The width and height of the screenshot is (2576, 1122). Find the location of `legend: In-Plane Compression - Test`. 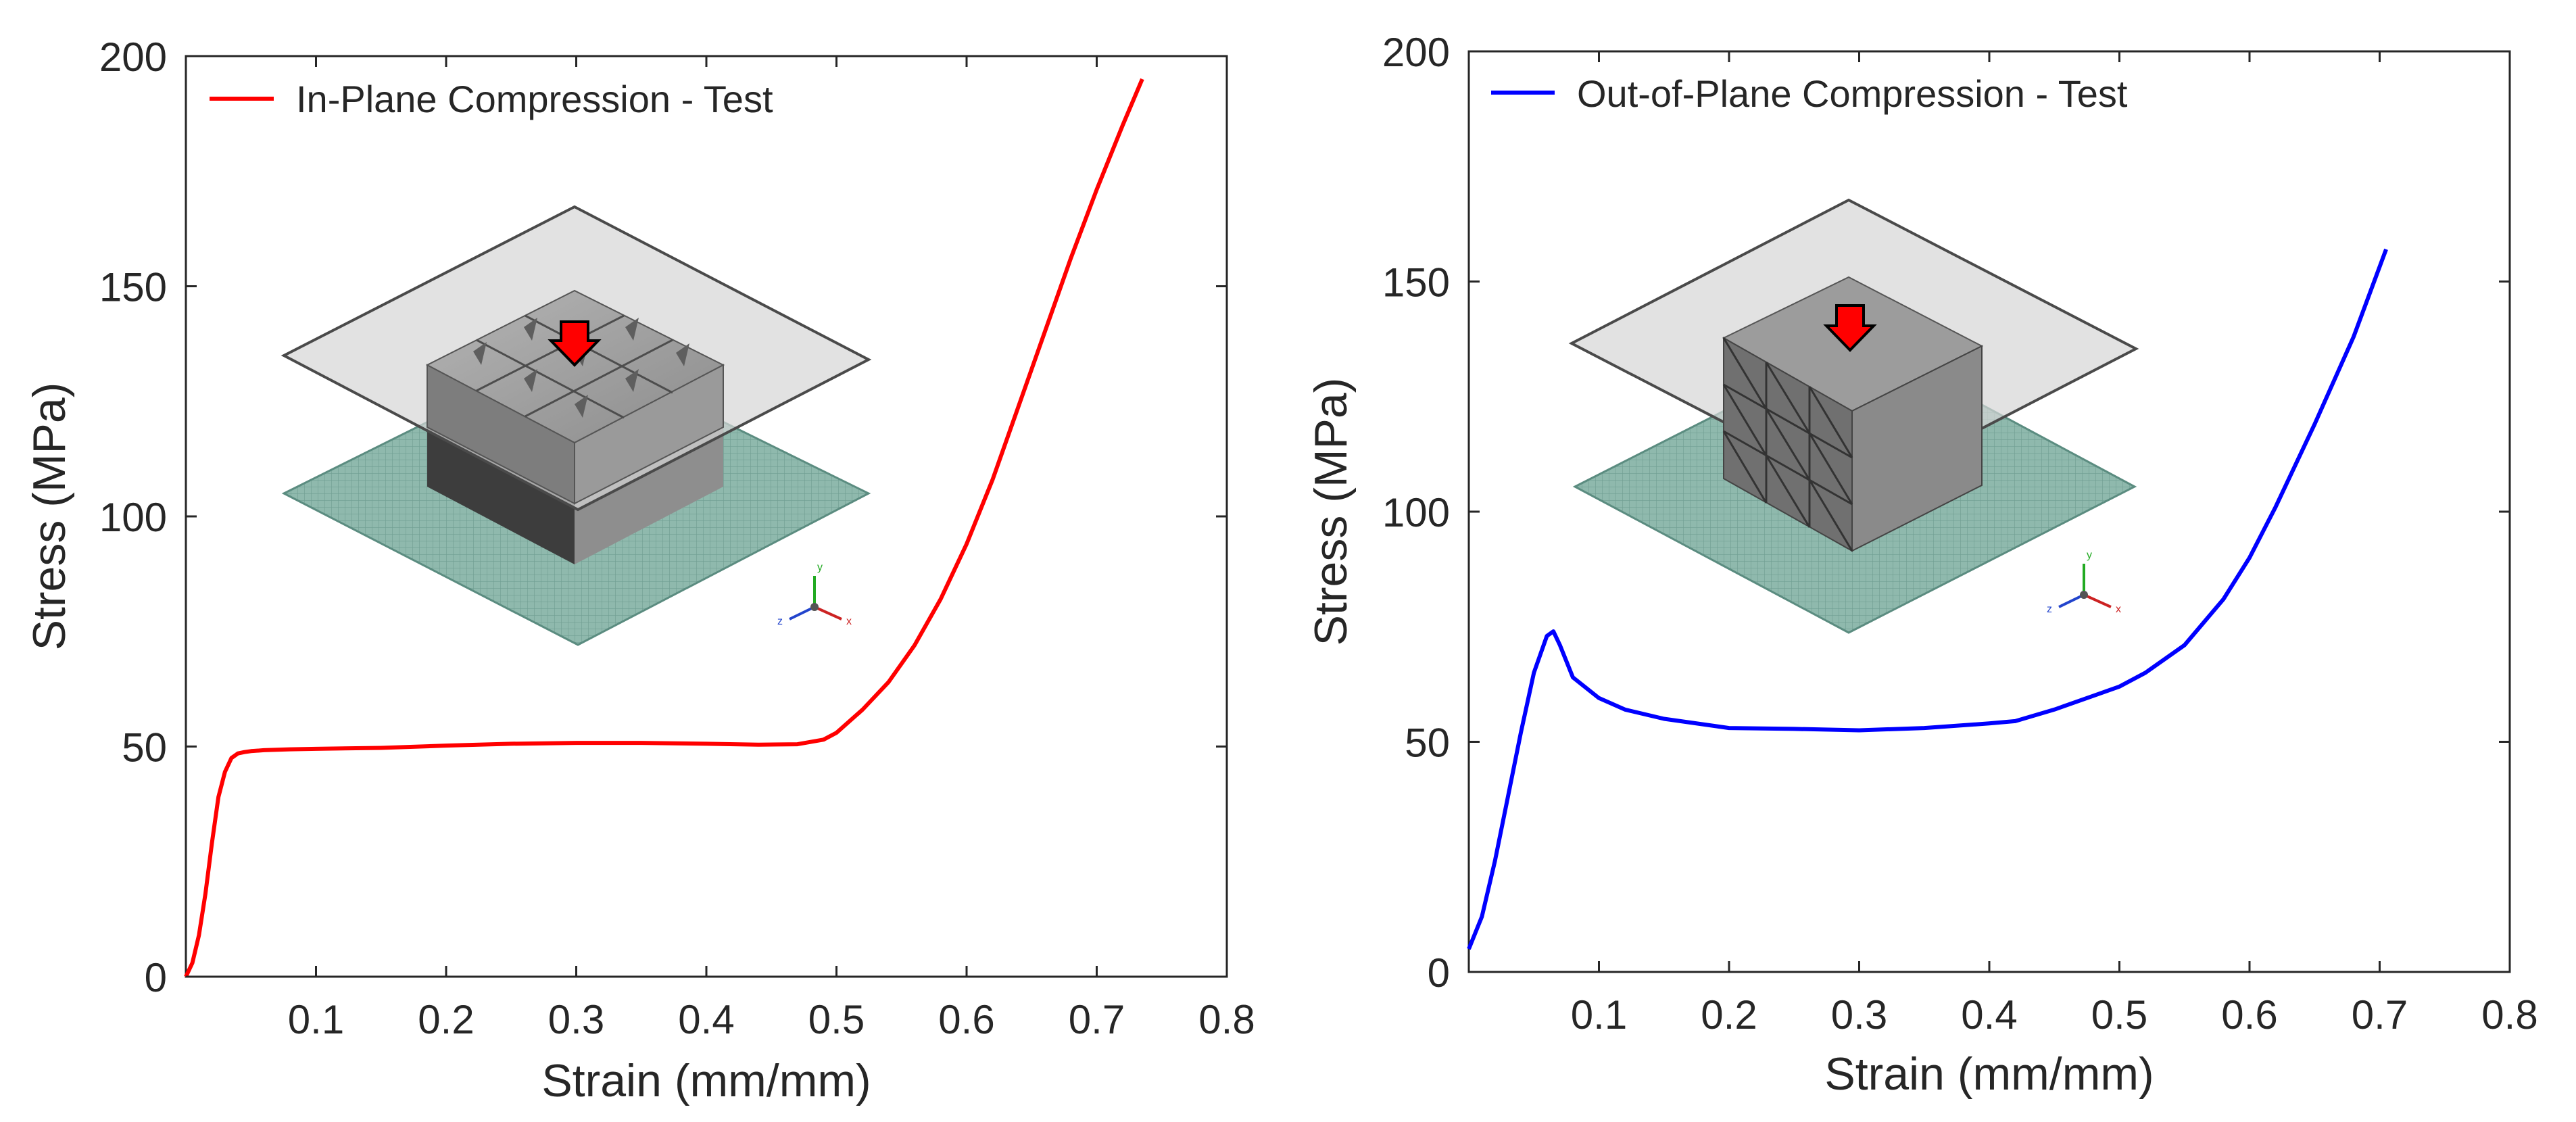

legend: In-Plane Compression - Test is located at coordinates (491, 99).